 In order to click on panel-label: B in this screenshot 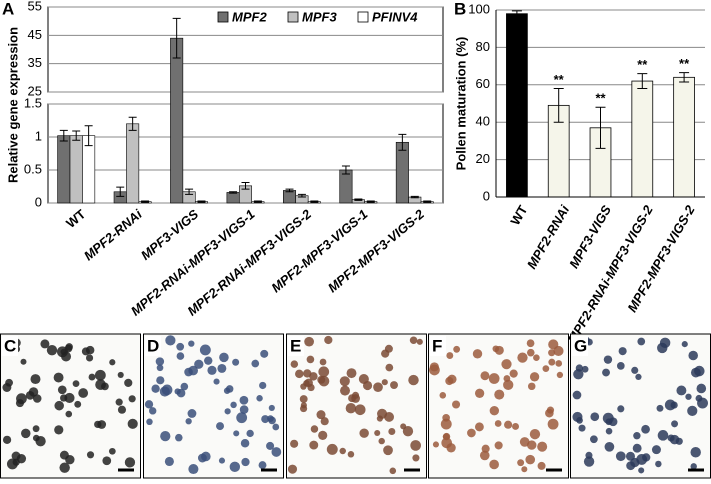, I will do `click(460, 9)`.